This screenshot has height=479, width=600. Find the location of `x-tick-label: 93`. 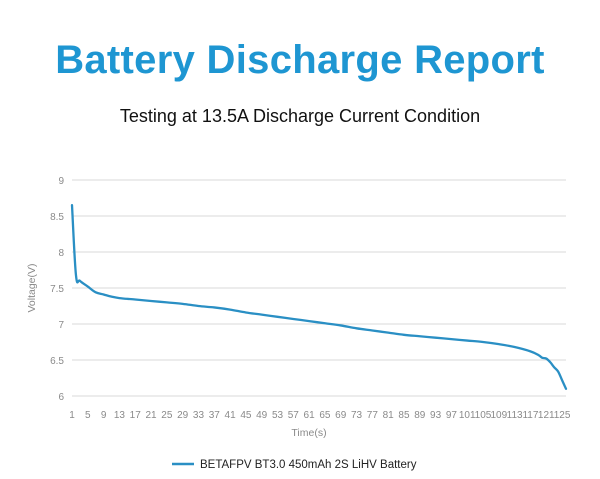

x-tick-label: 93 is located at coordinates (436, 415).